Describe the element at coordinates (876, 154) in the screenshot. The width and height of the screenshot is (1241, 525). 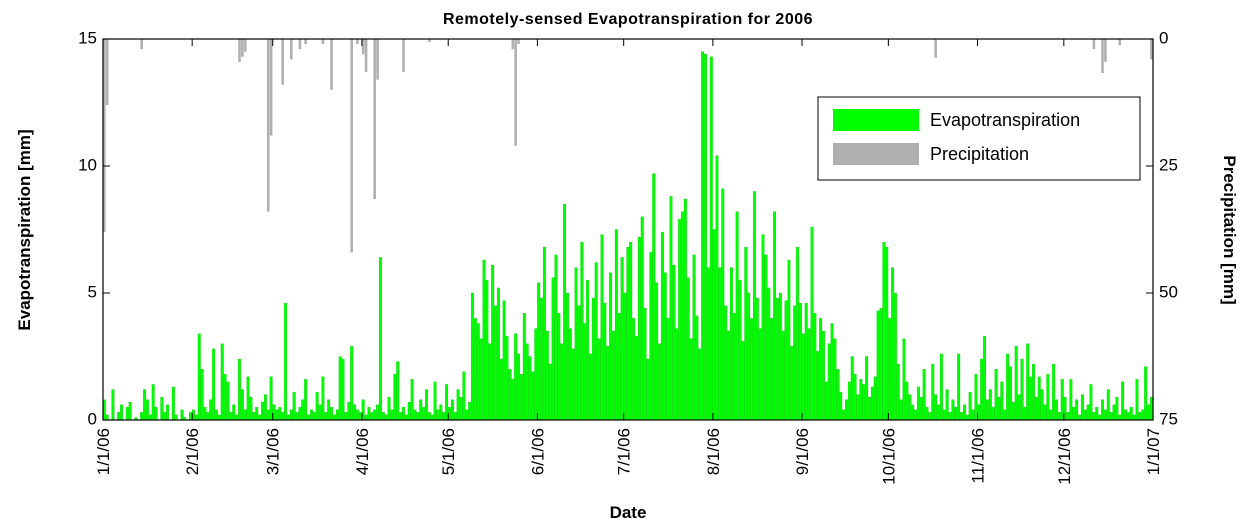
I see `legend-swatch` at that location.